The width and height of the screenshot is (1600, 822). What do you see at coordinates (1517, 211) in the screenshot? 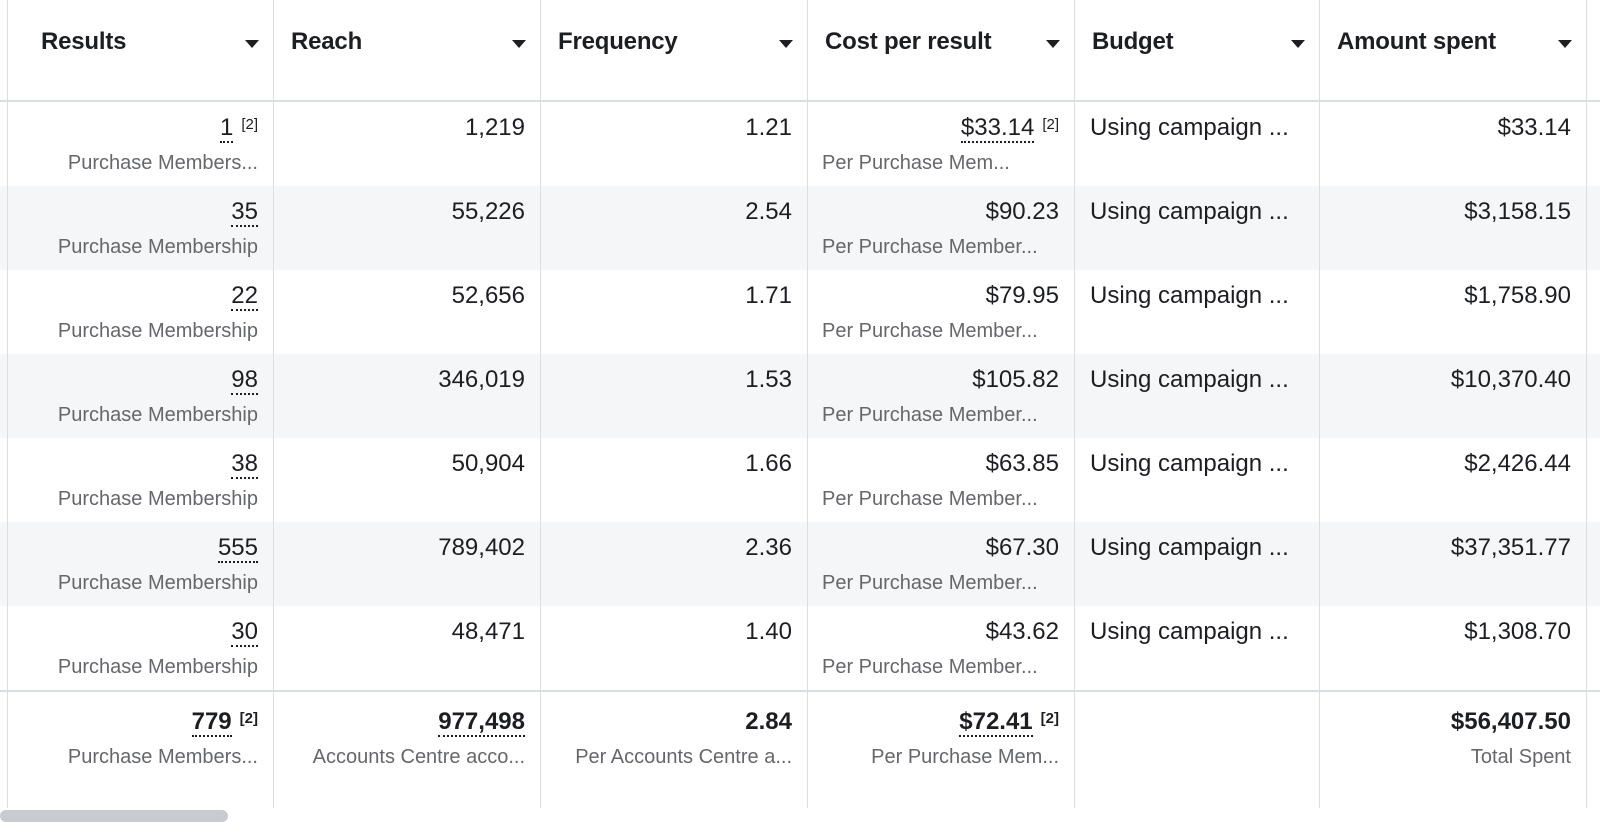
I see `amount-spent-value: $3,158.15` at bounding box center [1517, 211].